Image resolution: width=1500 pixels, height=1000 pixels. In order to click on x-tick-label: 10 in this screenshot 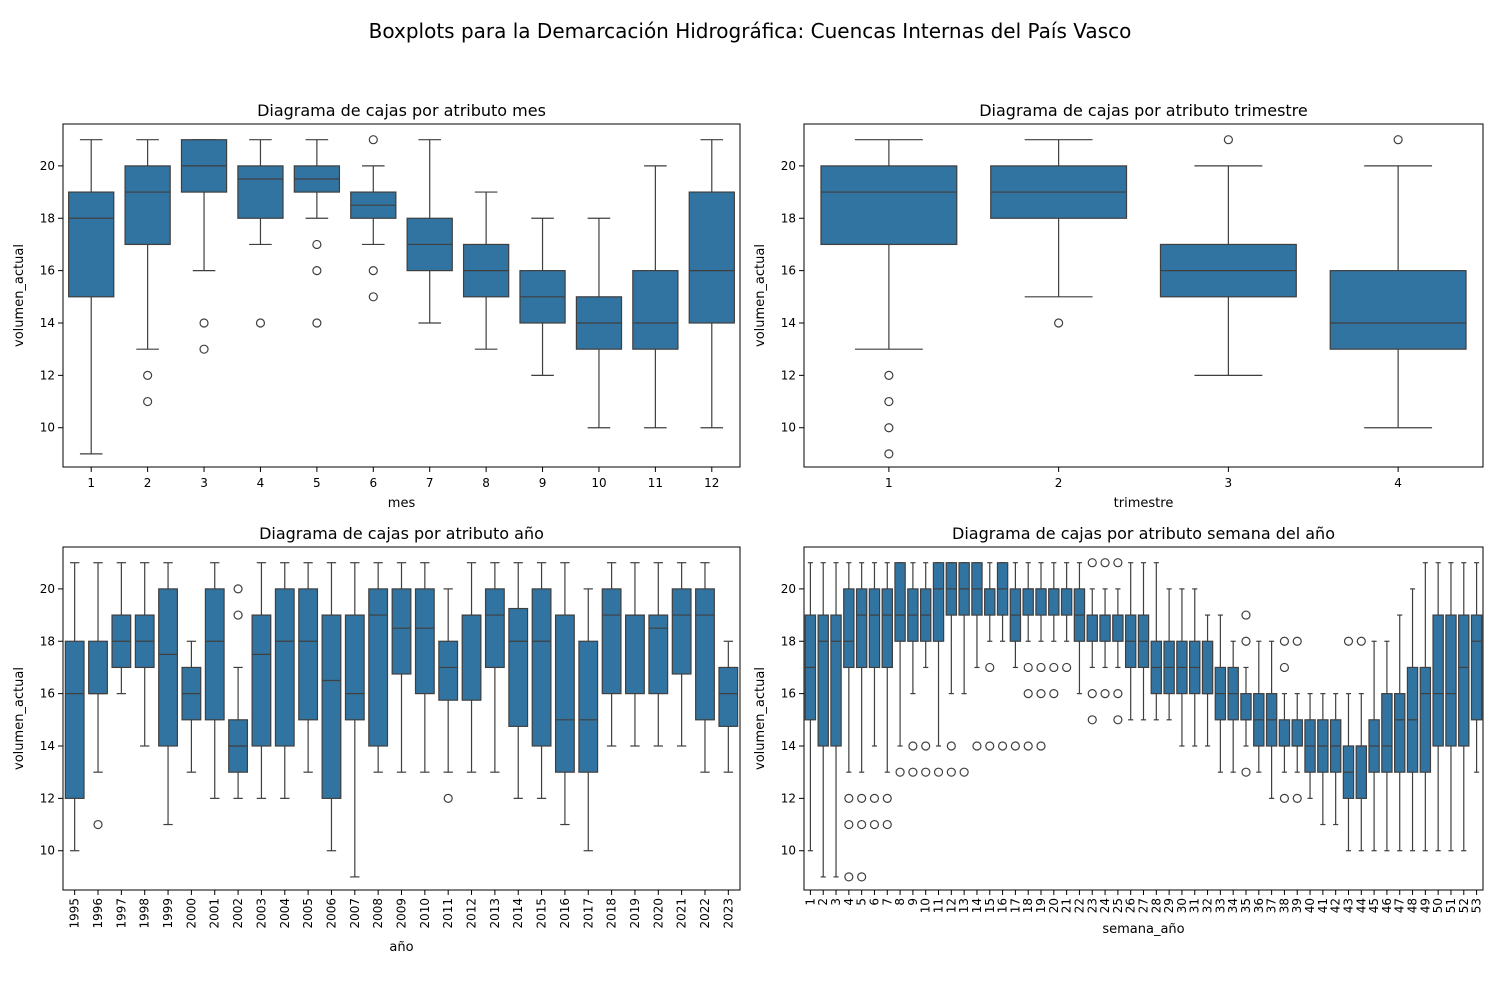, I will do `click(926, 905)`.